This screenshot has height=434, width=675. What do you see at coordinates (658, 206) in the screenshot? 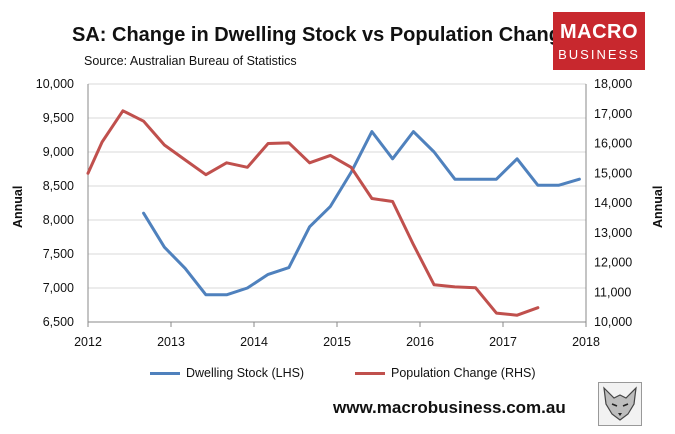
I see `right-axis-label: Annual` at bounding box center [658, 206].